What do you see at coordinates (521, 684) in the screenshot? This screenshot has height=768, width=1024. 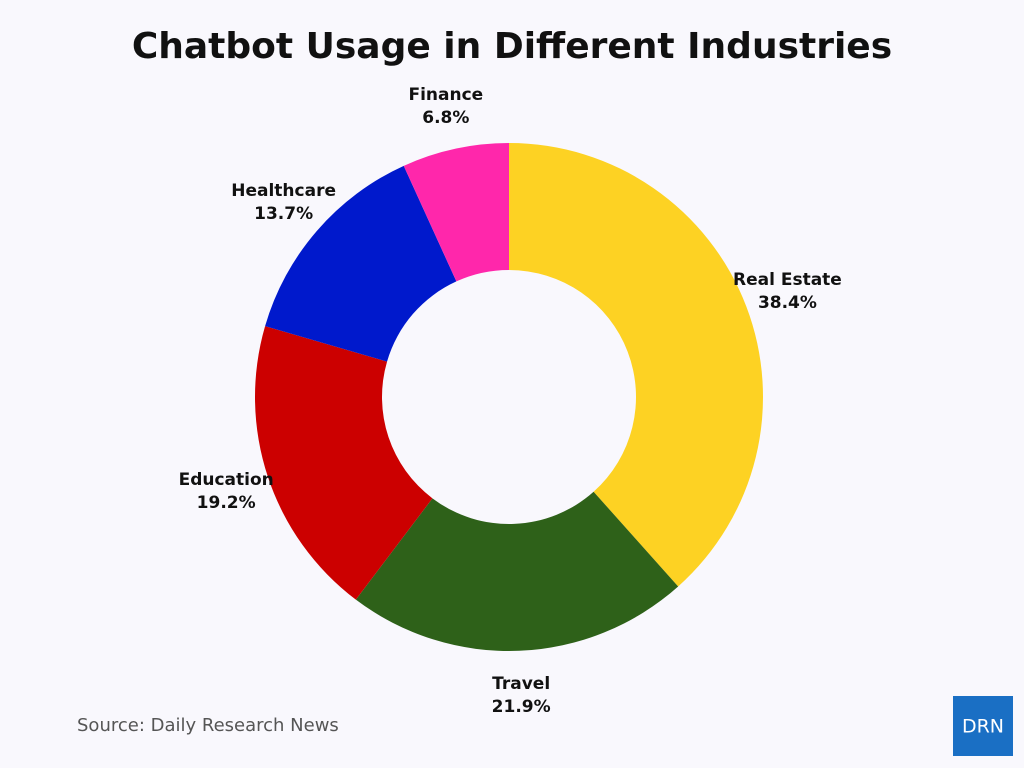 I see `segment-label: Travel` at bounding box center [521, 684].